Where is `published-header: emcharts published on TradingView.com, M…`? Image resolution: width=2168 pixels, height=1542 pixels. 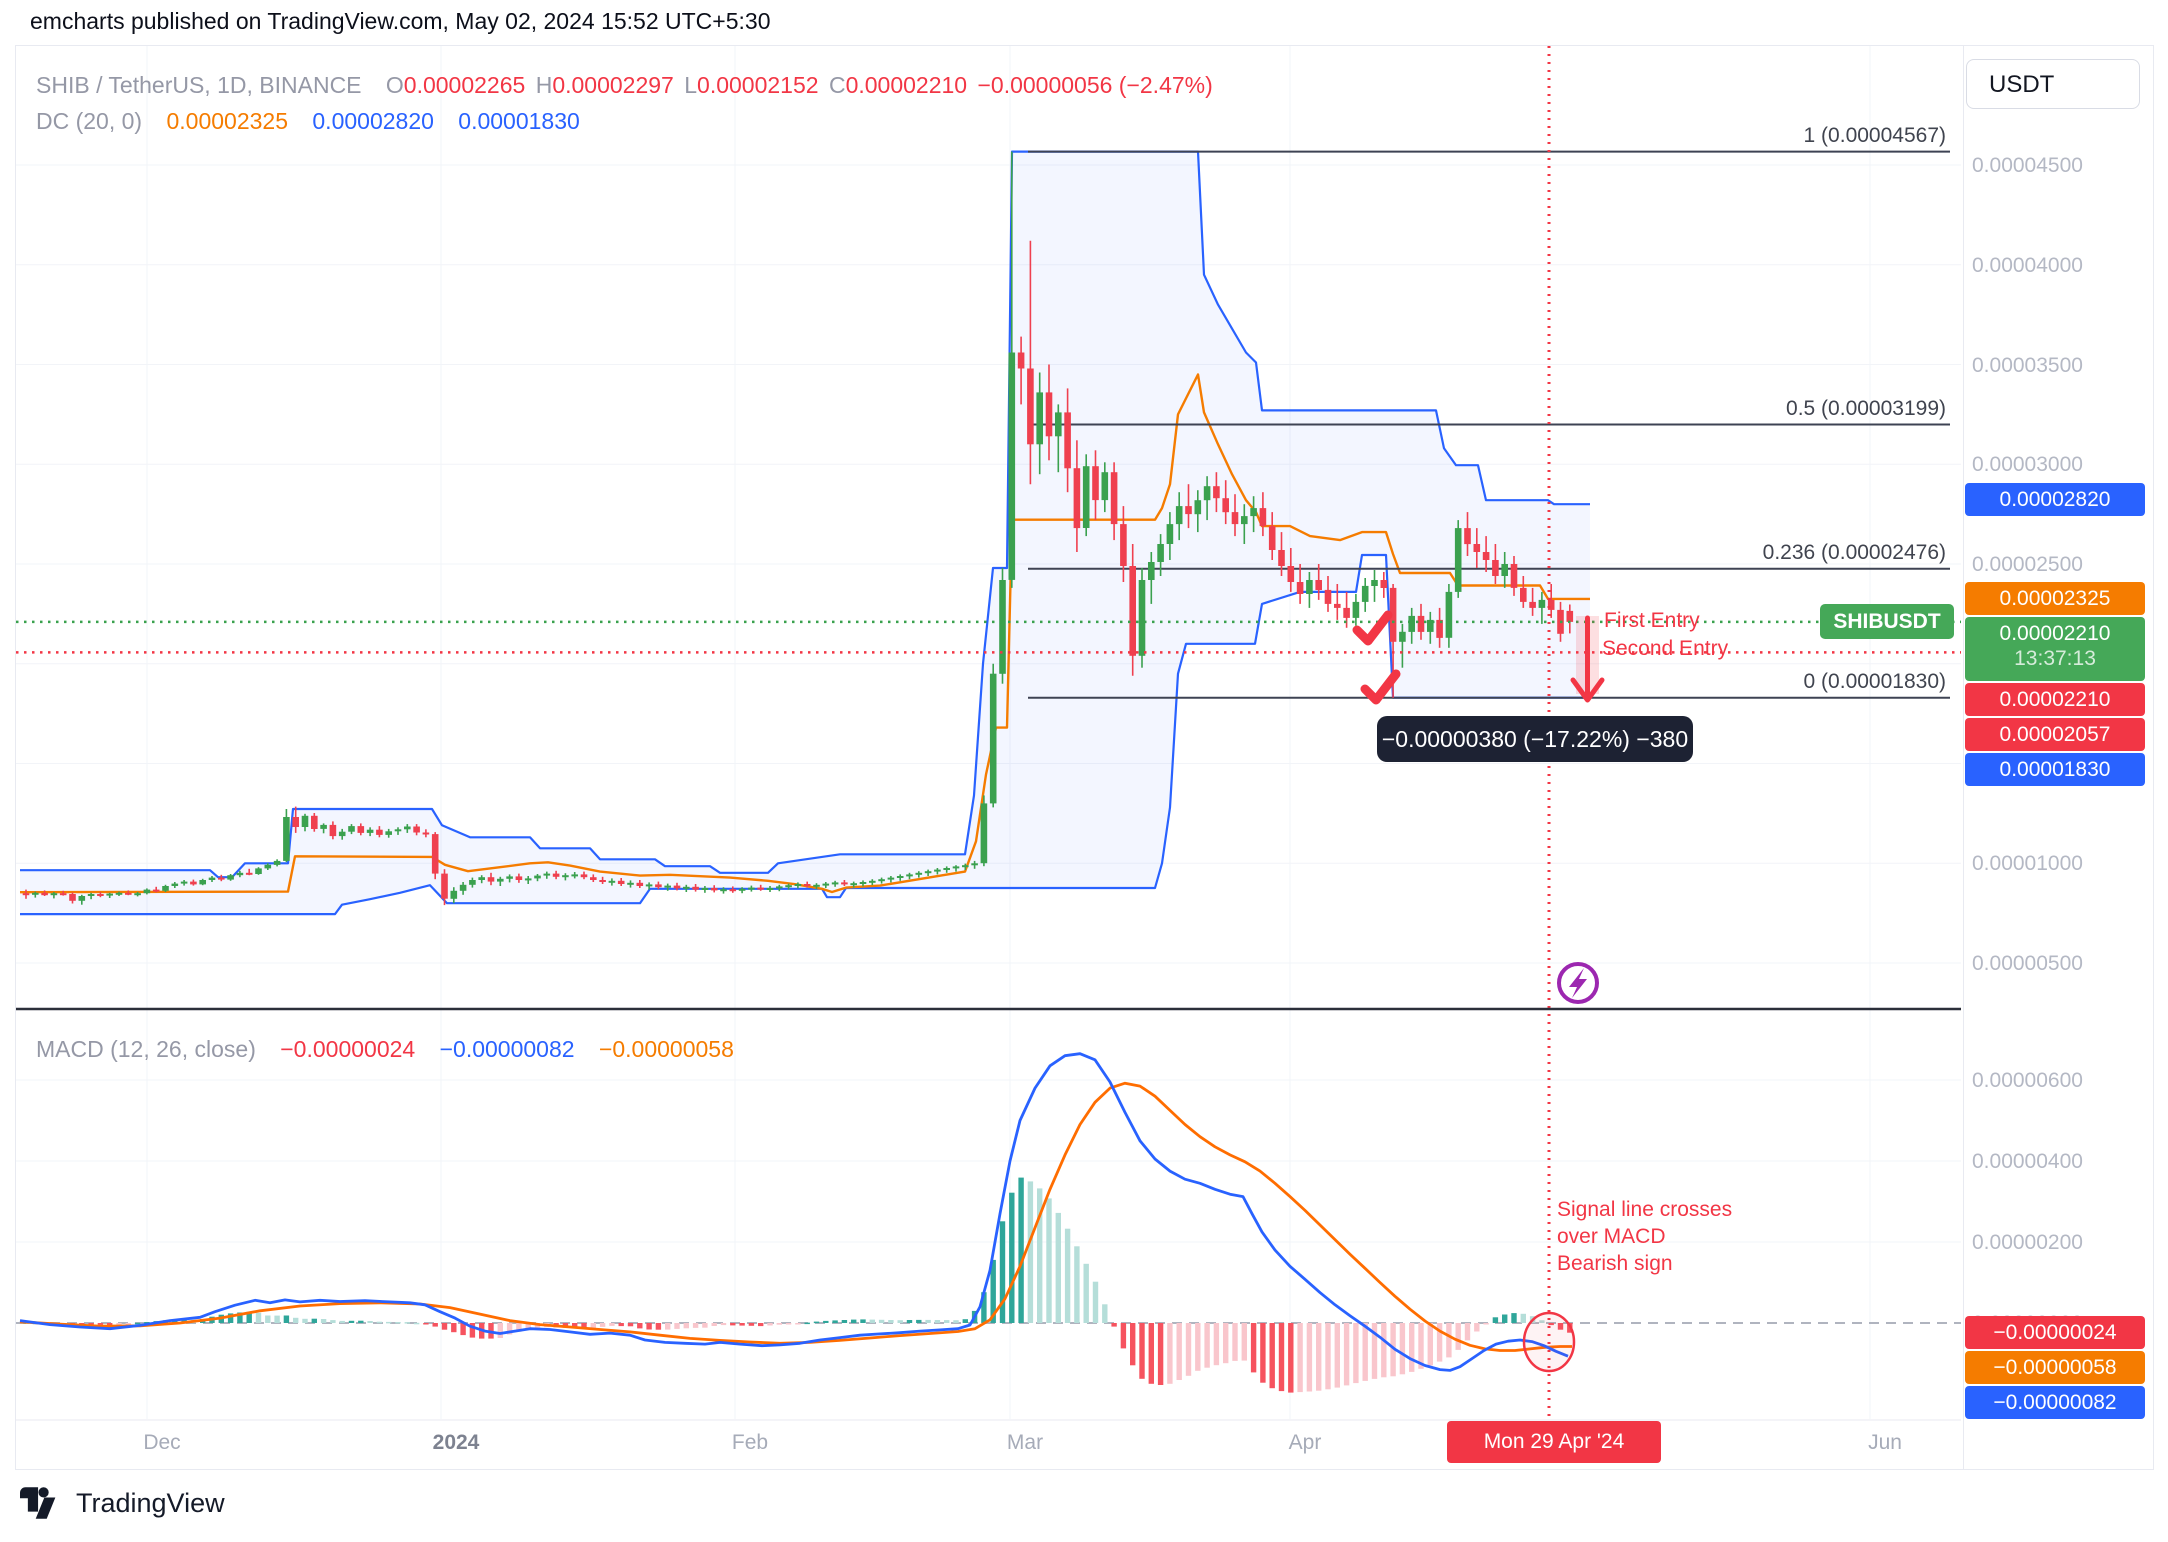 published-header: emcharts published on TradingView.com, M… is located at coordinates (400, 21).